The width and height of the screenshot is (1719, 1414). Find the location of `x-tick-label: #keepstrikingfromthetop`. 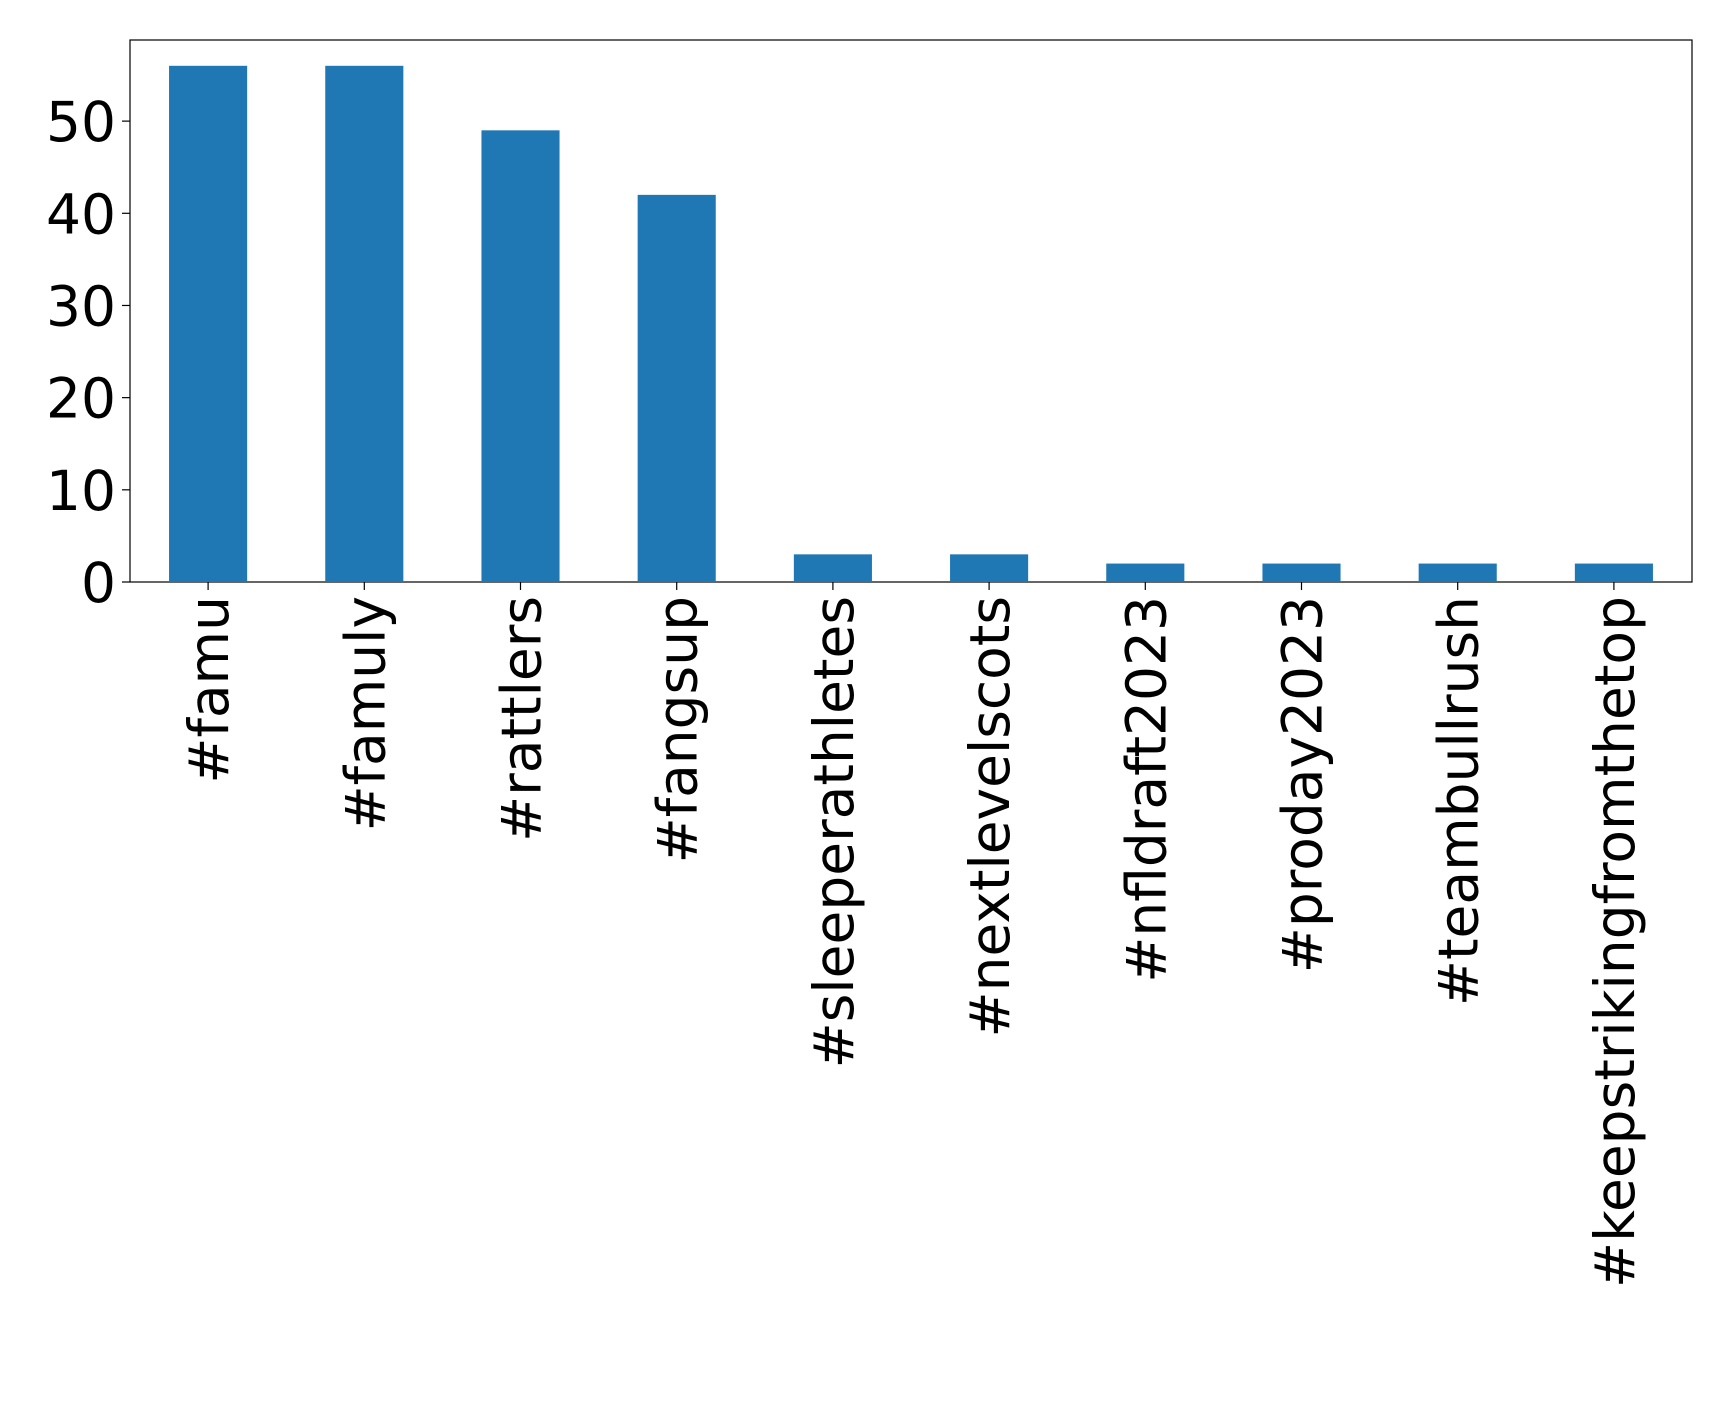

x-tick-label: #keepstrikingfromthetop is located at coordinates (1615, 942).